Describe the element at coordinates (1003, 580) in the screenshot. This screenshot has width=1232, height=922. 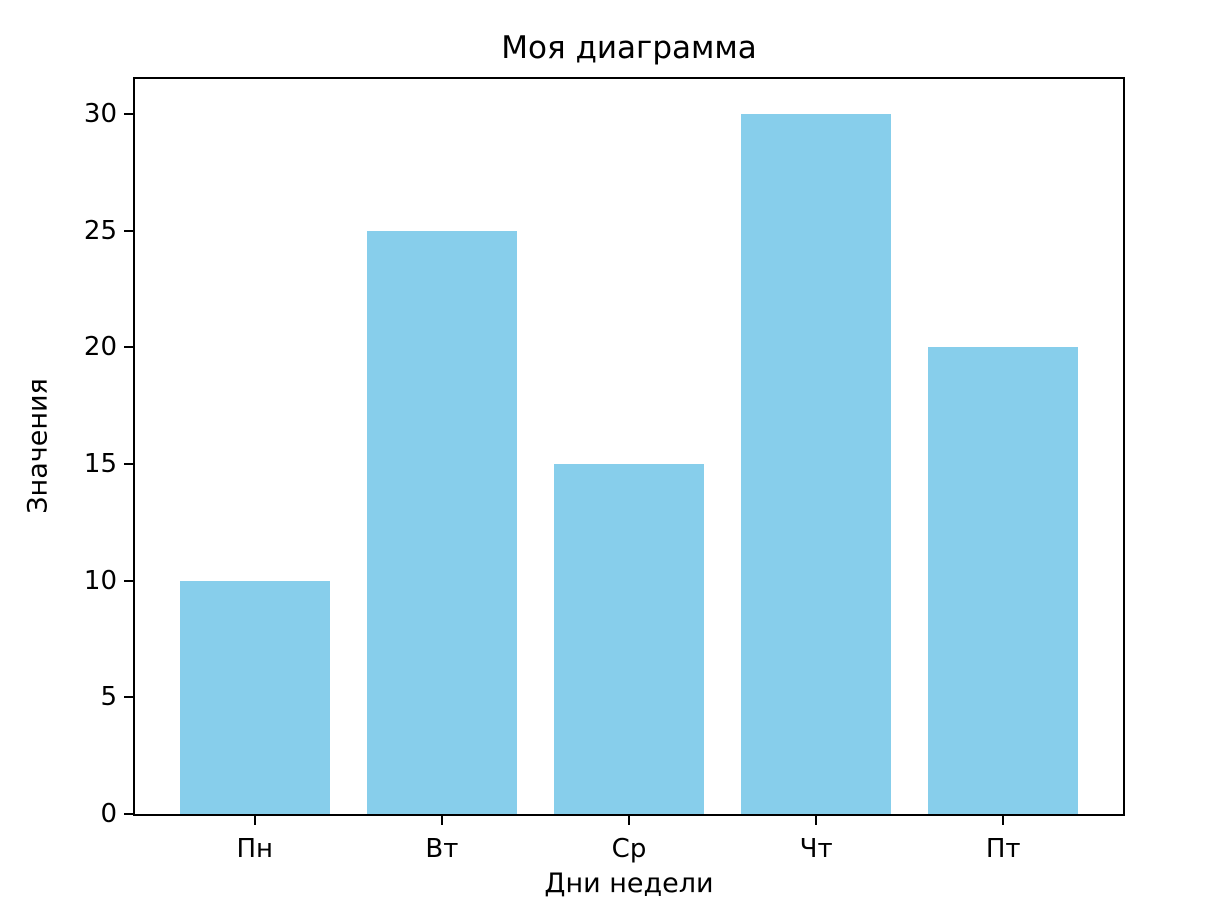
I see `bar-Пт` at that location.